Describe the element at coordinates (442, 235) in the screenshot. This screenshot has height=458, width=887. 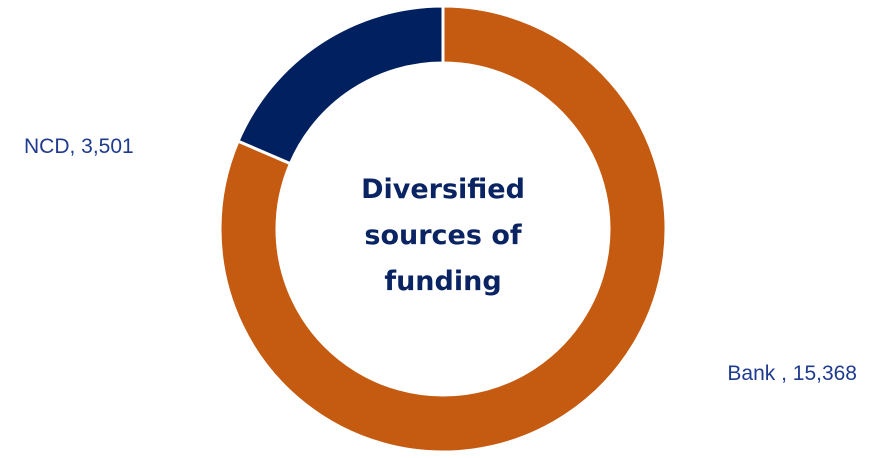
I see `center-title-line-2: sources of` at that location.